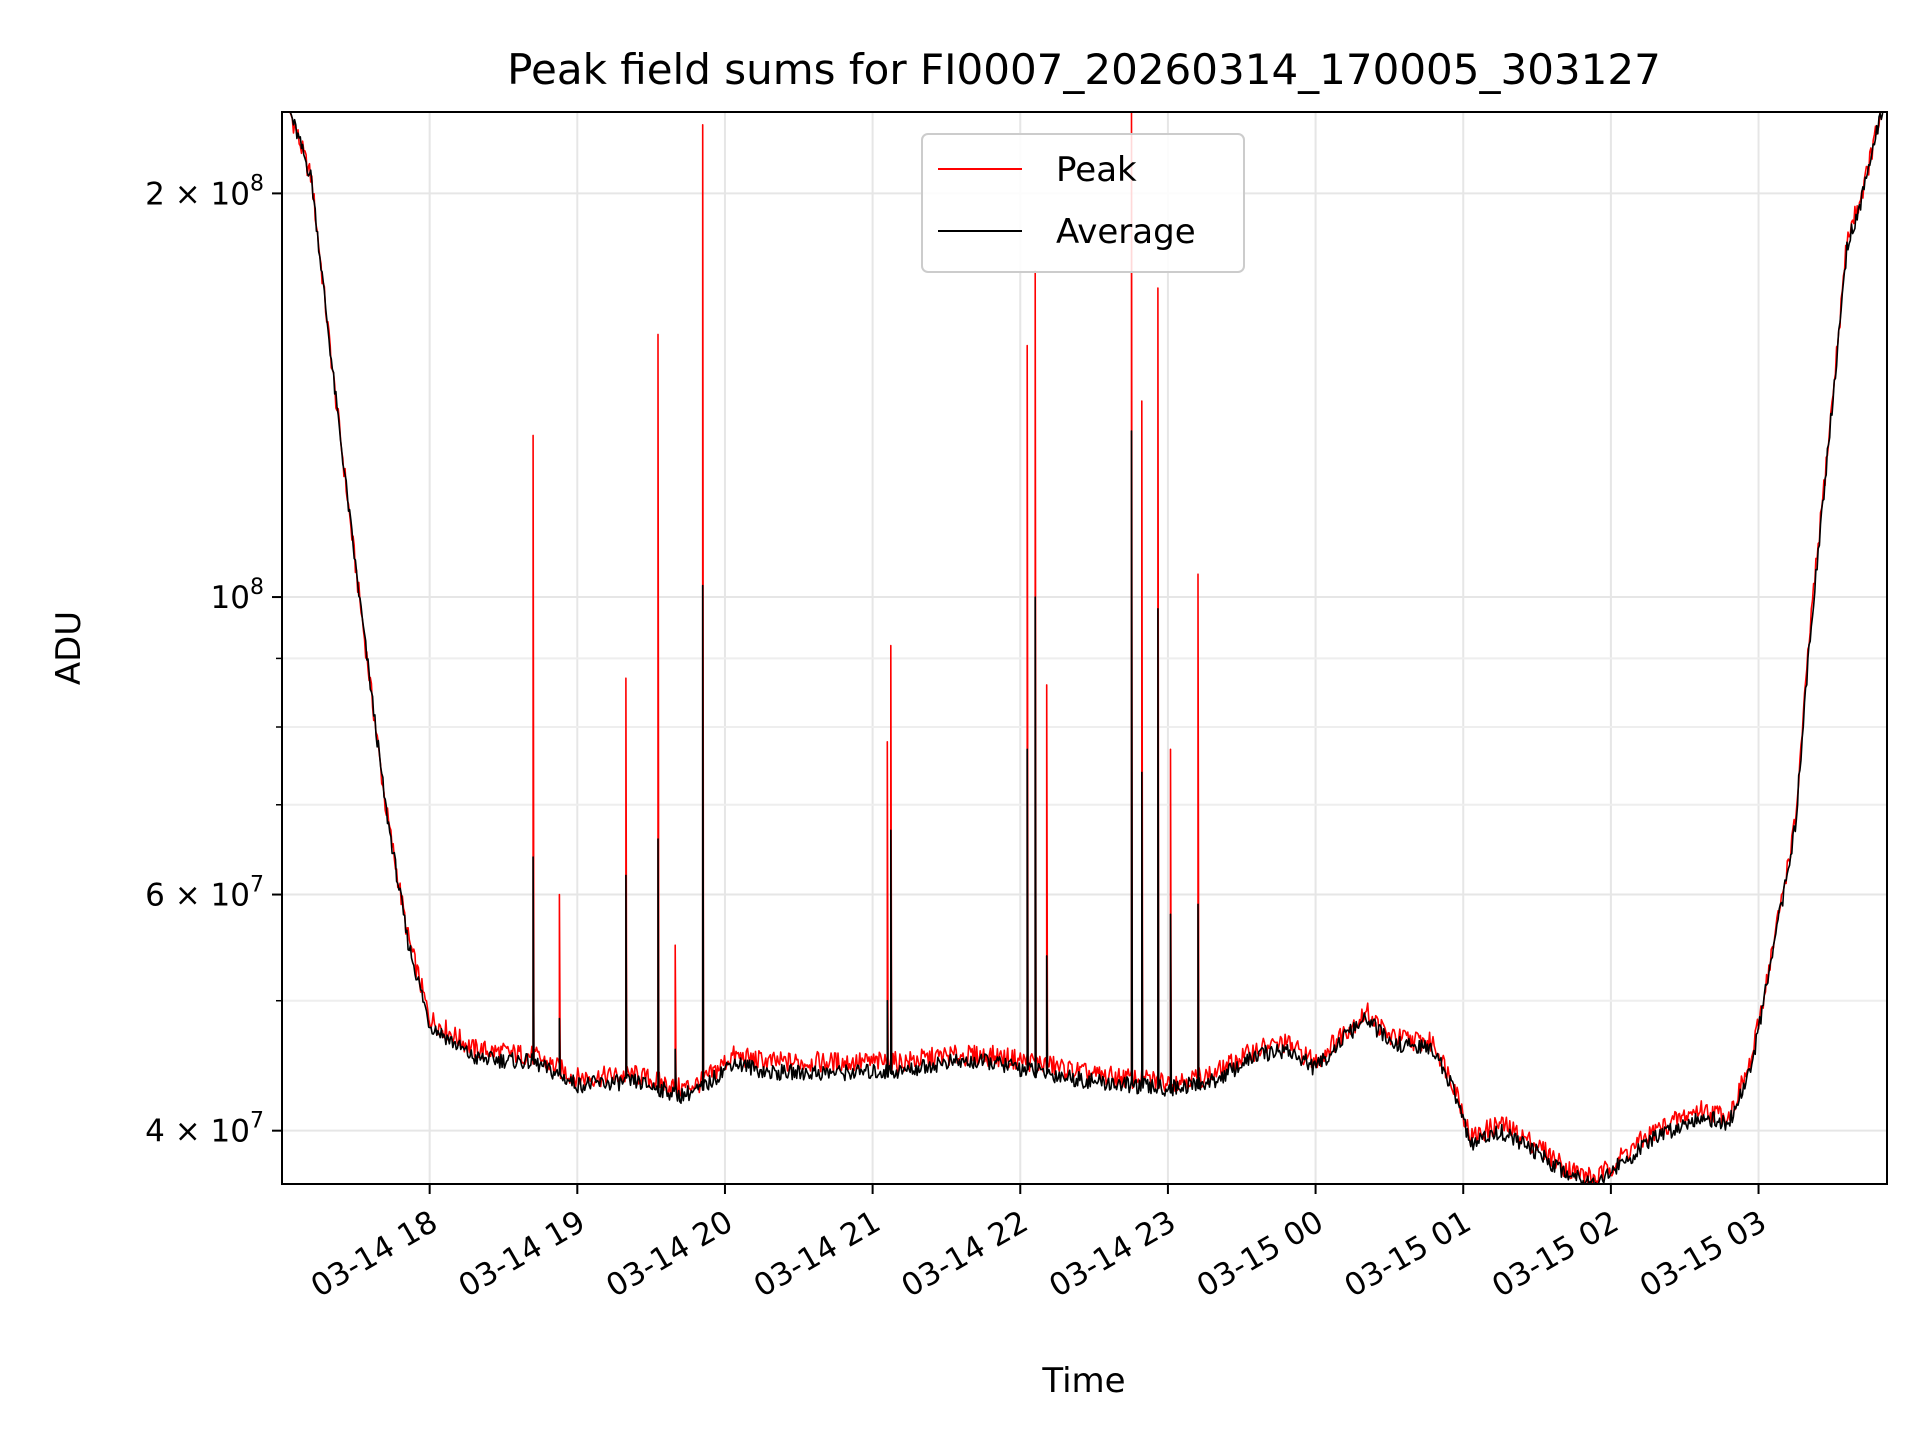 The image size is (1920, 1440). Describe the element at coordinates (197, 194) in the screenshot. I see `y-tick-label-base: 2 × 10` at that location.